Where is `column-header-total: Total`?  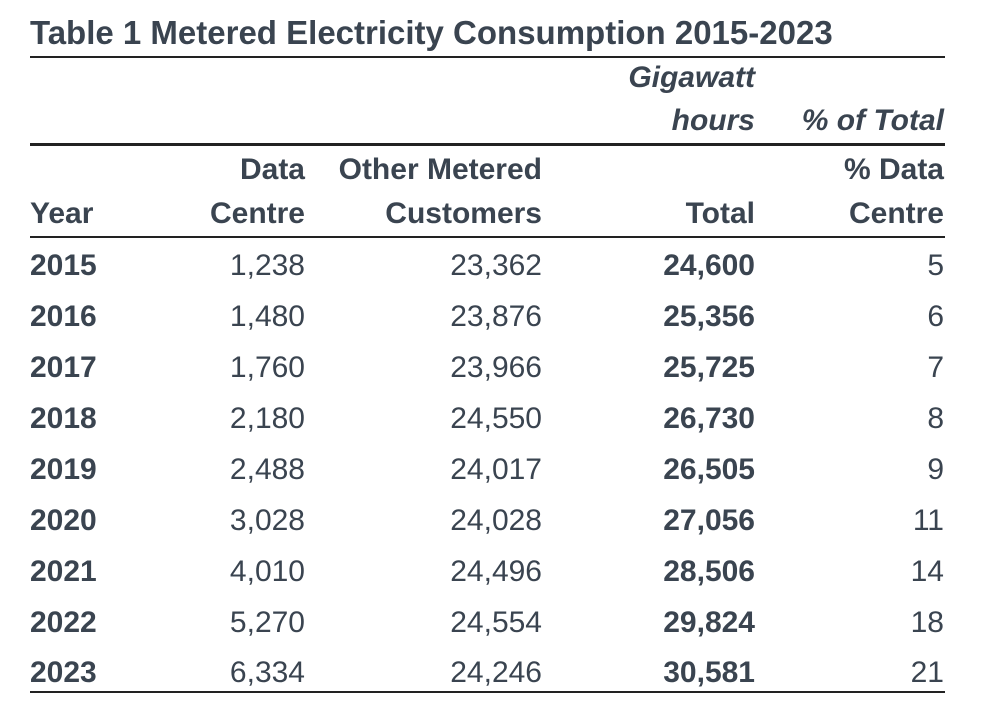
column-header-total: Total is located at coordinates (720, 213).